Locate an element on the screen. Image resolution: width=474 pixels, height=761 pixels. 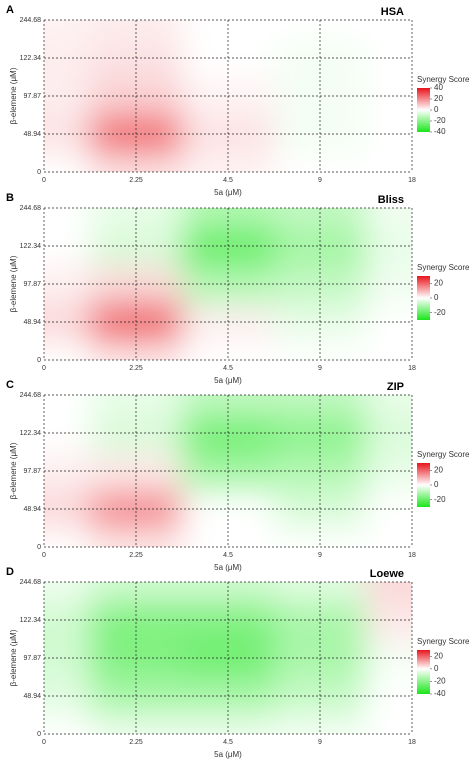
colorbar-label: 40 is located at coordinates (438, 87).